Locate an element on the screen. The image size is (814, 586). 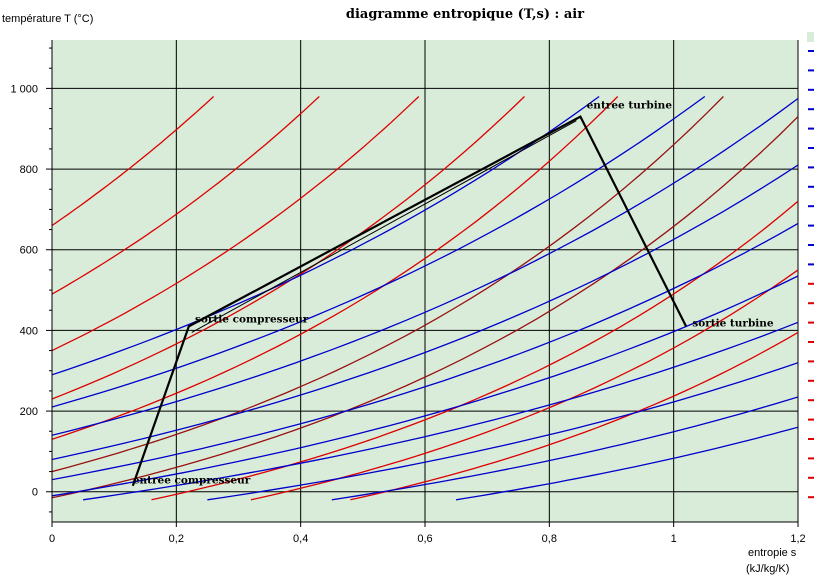
chart-title: diagramme entropique (T,s) : air is located at coordinates (465, 14).